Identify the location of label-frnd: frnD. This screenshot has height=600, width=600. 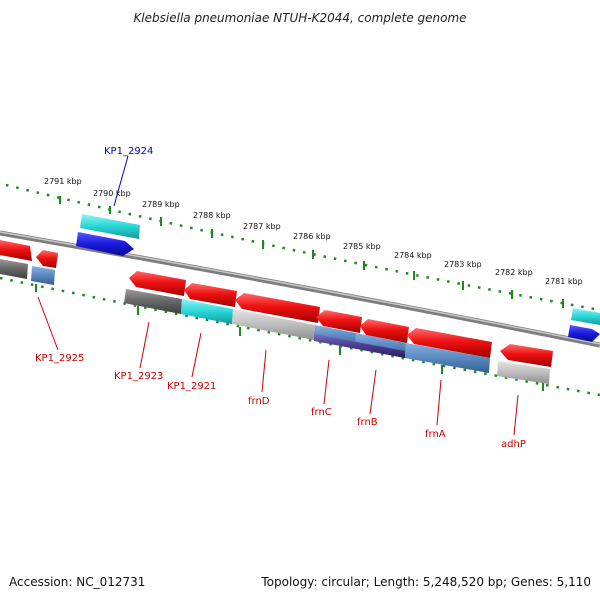
(259, 401).